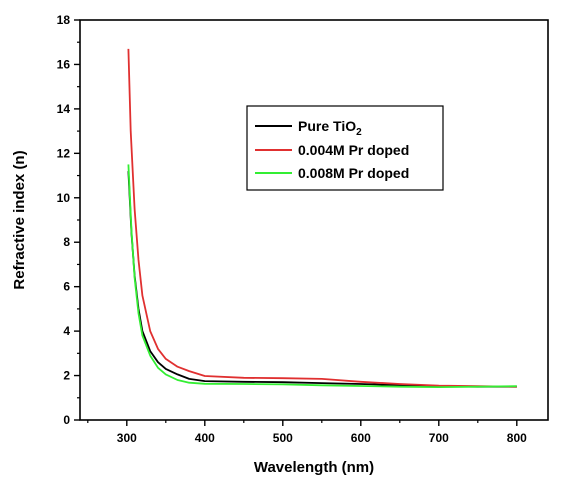  I want to click on y-tick-label: 0, so click(66, 420).